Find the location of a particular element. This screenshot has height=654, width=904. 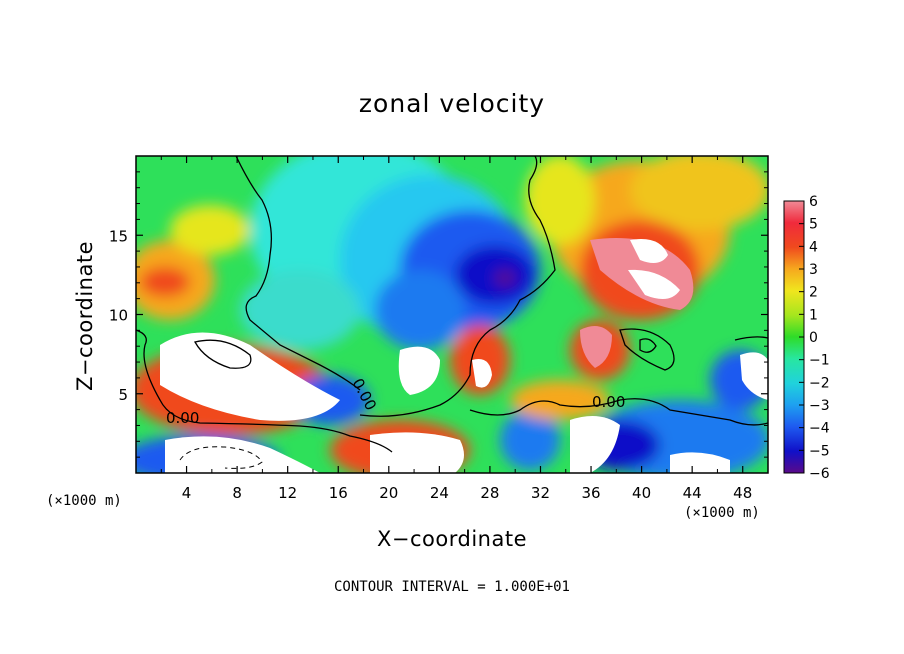

colorbar-tick-label: 2 is located at coordinates (813, 293).